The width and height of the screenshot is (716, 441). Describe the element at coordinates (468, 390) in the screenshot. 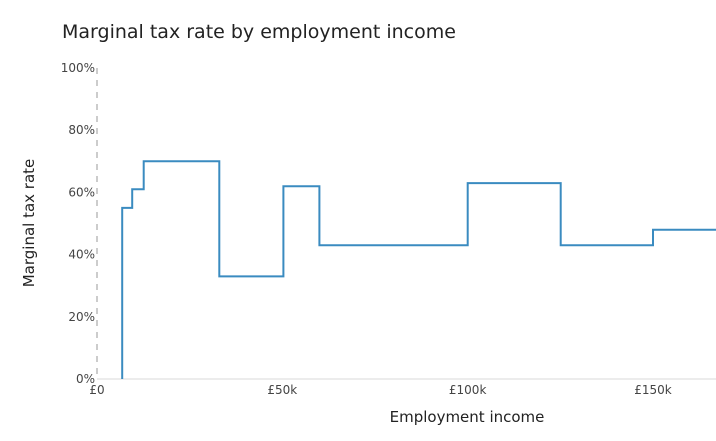

I see `x-tick-label: £100k` at that location.